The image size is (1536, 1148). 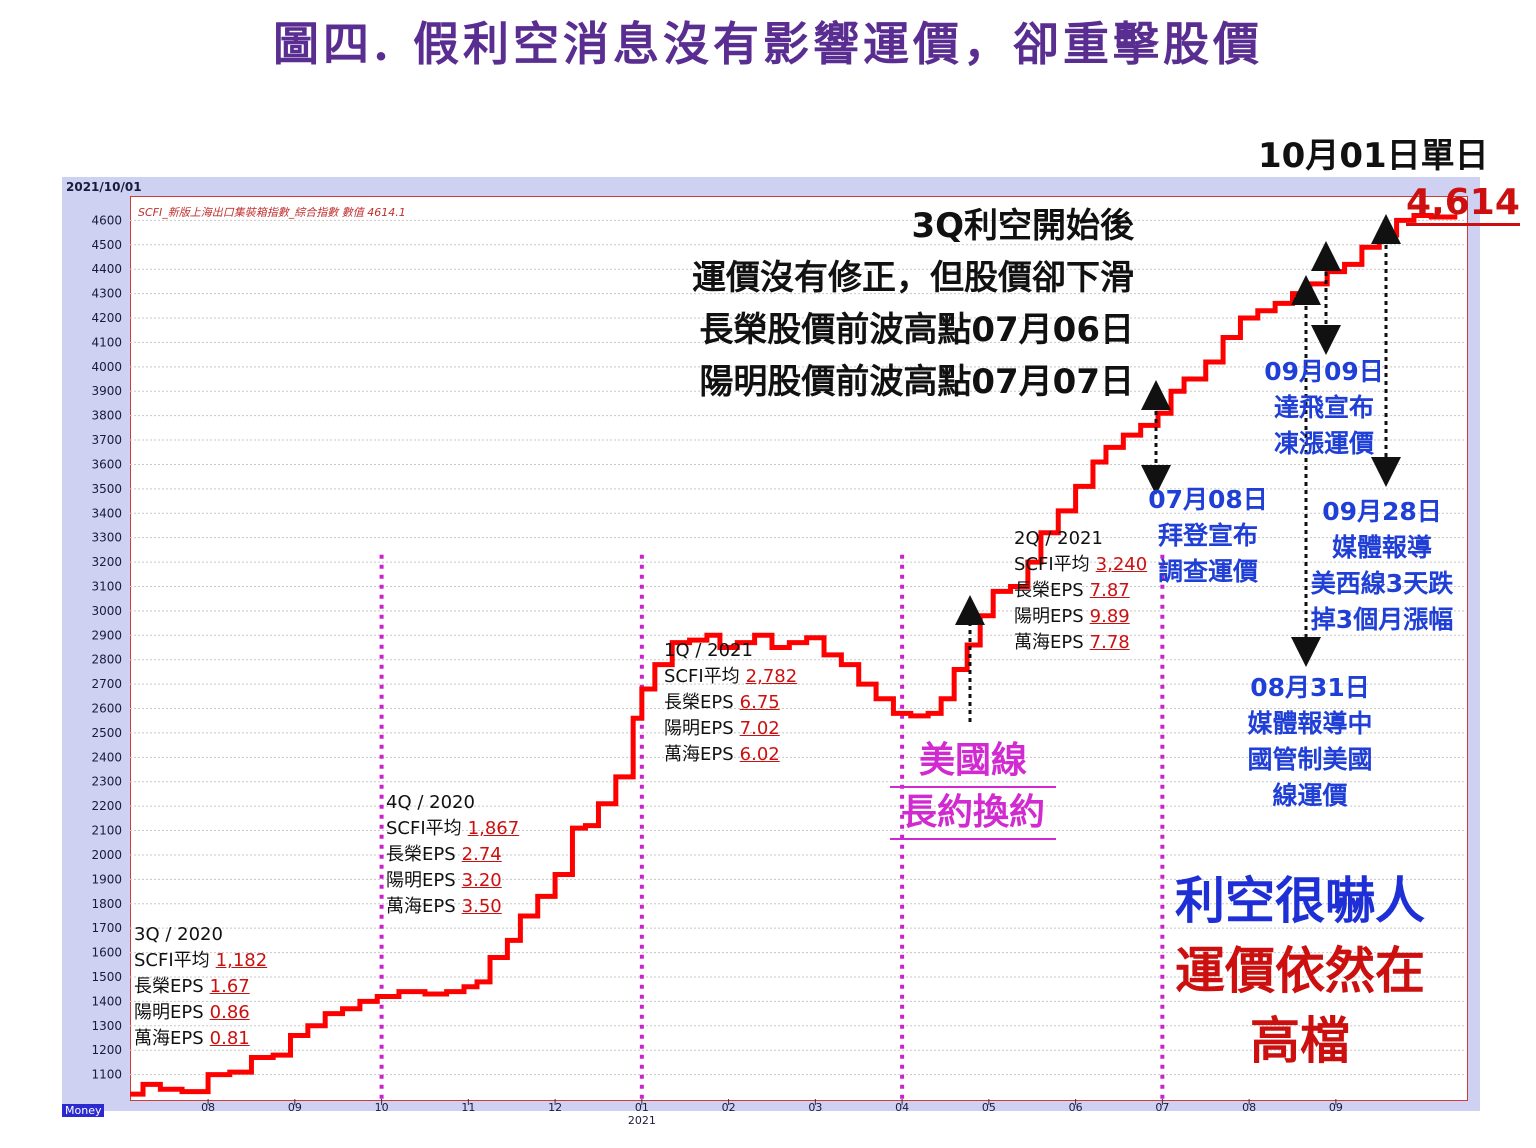 What do you see at coordinates (106, 294) in the screenshot?
I see `y-tick-label: 4300` at bounding box center [106, 294].